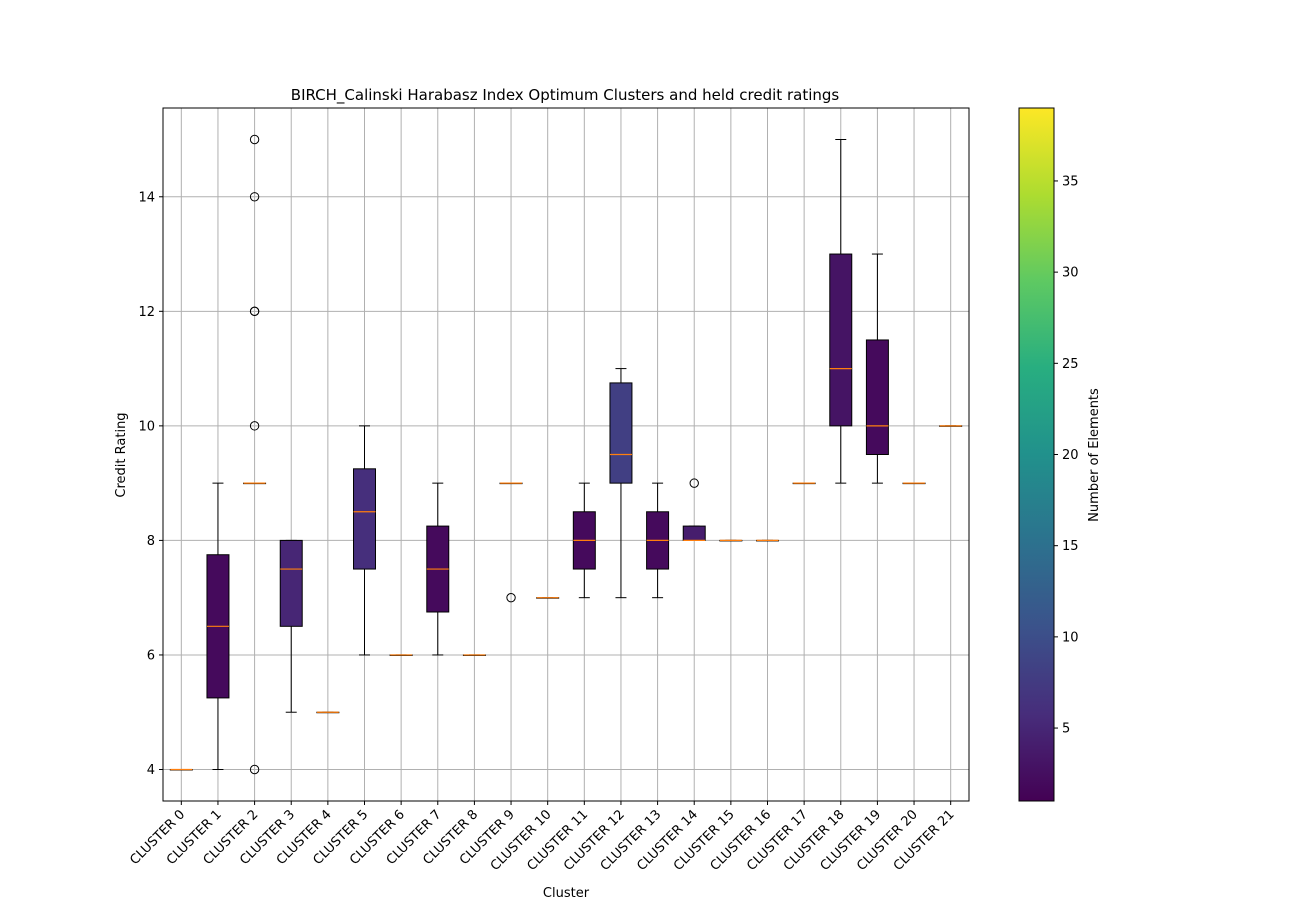 The width and height of the screenshot is (1300, 900). Describe the element at coordinates (1070, 455) in the screenshot. I see `colorbar-tick-label: 20` at that location.